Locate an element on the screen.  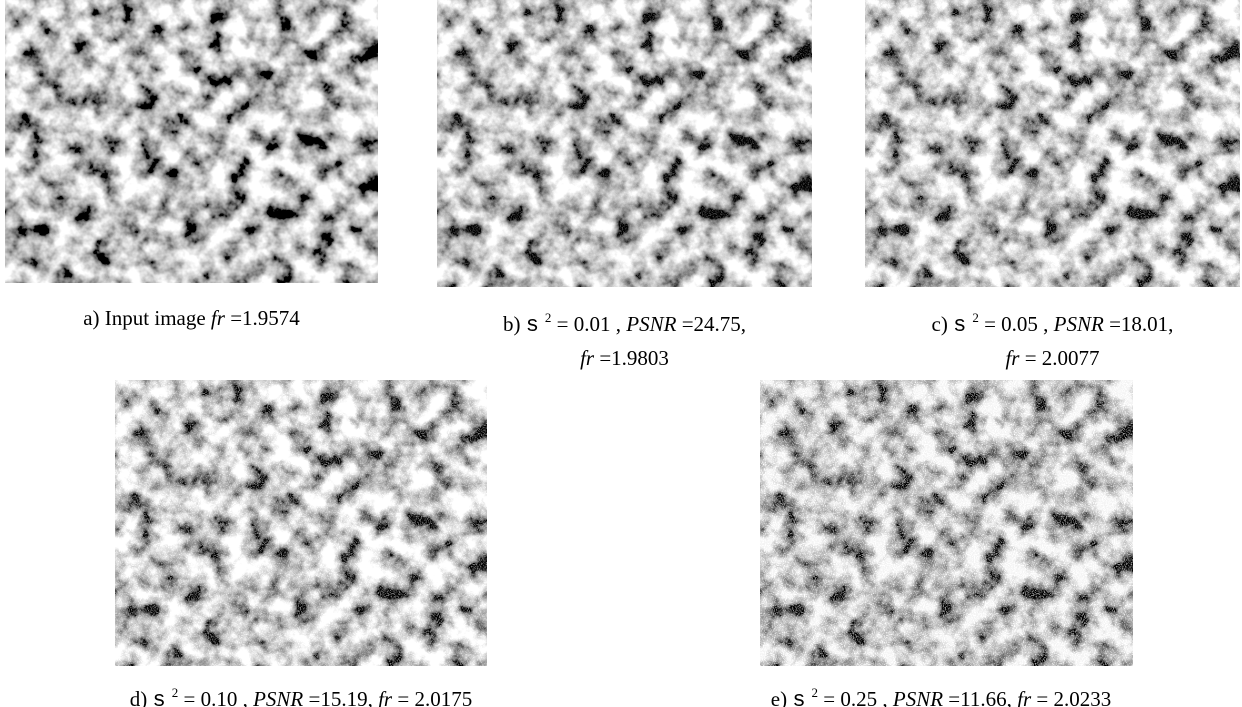
caption-text: = 2.0233 is located at coordinates (1071, 697).